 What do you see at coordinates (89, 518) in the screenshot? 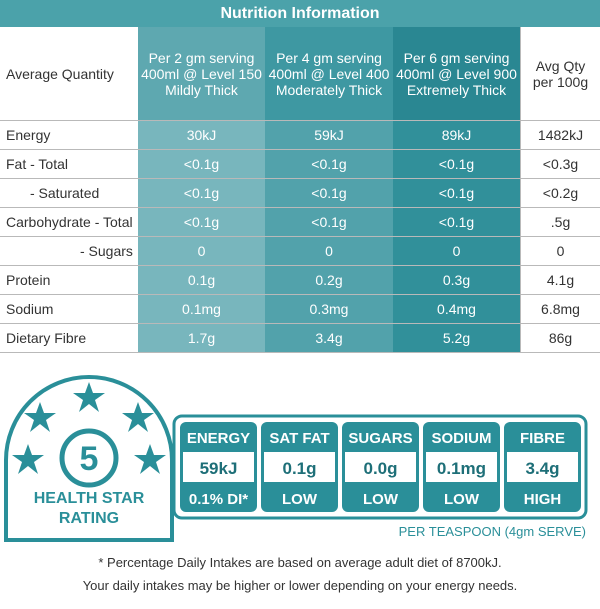
I see `rating-label: RATING` at bounding box center [89, 518].